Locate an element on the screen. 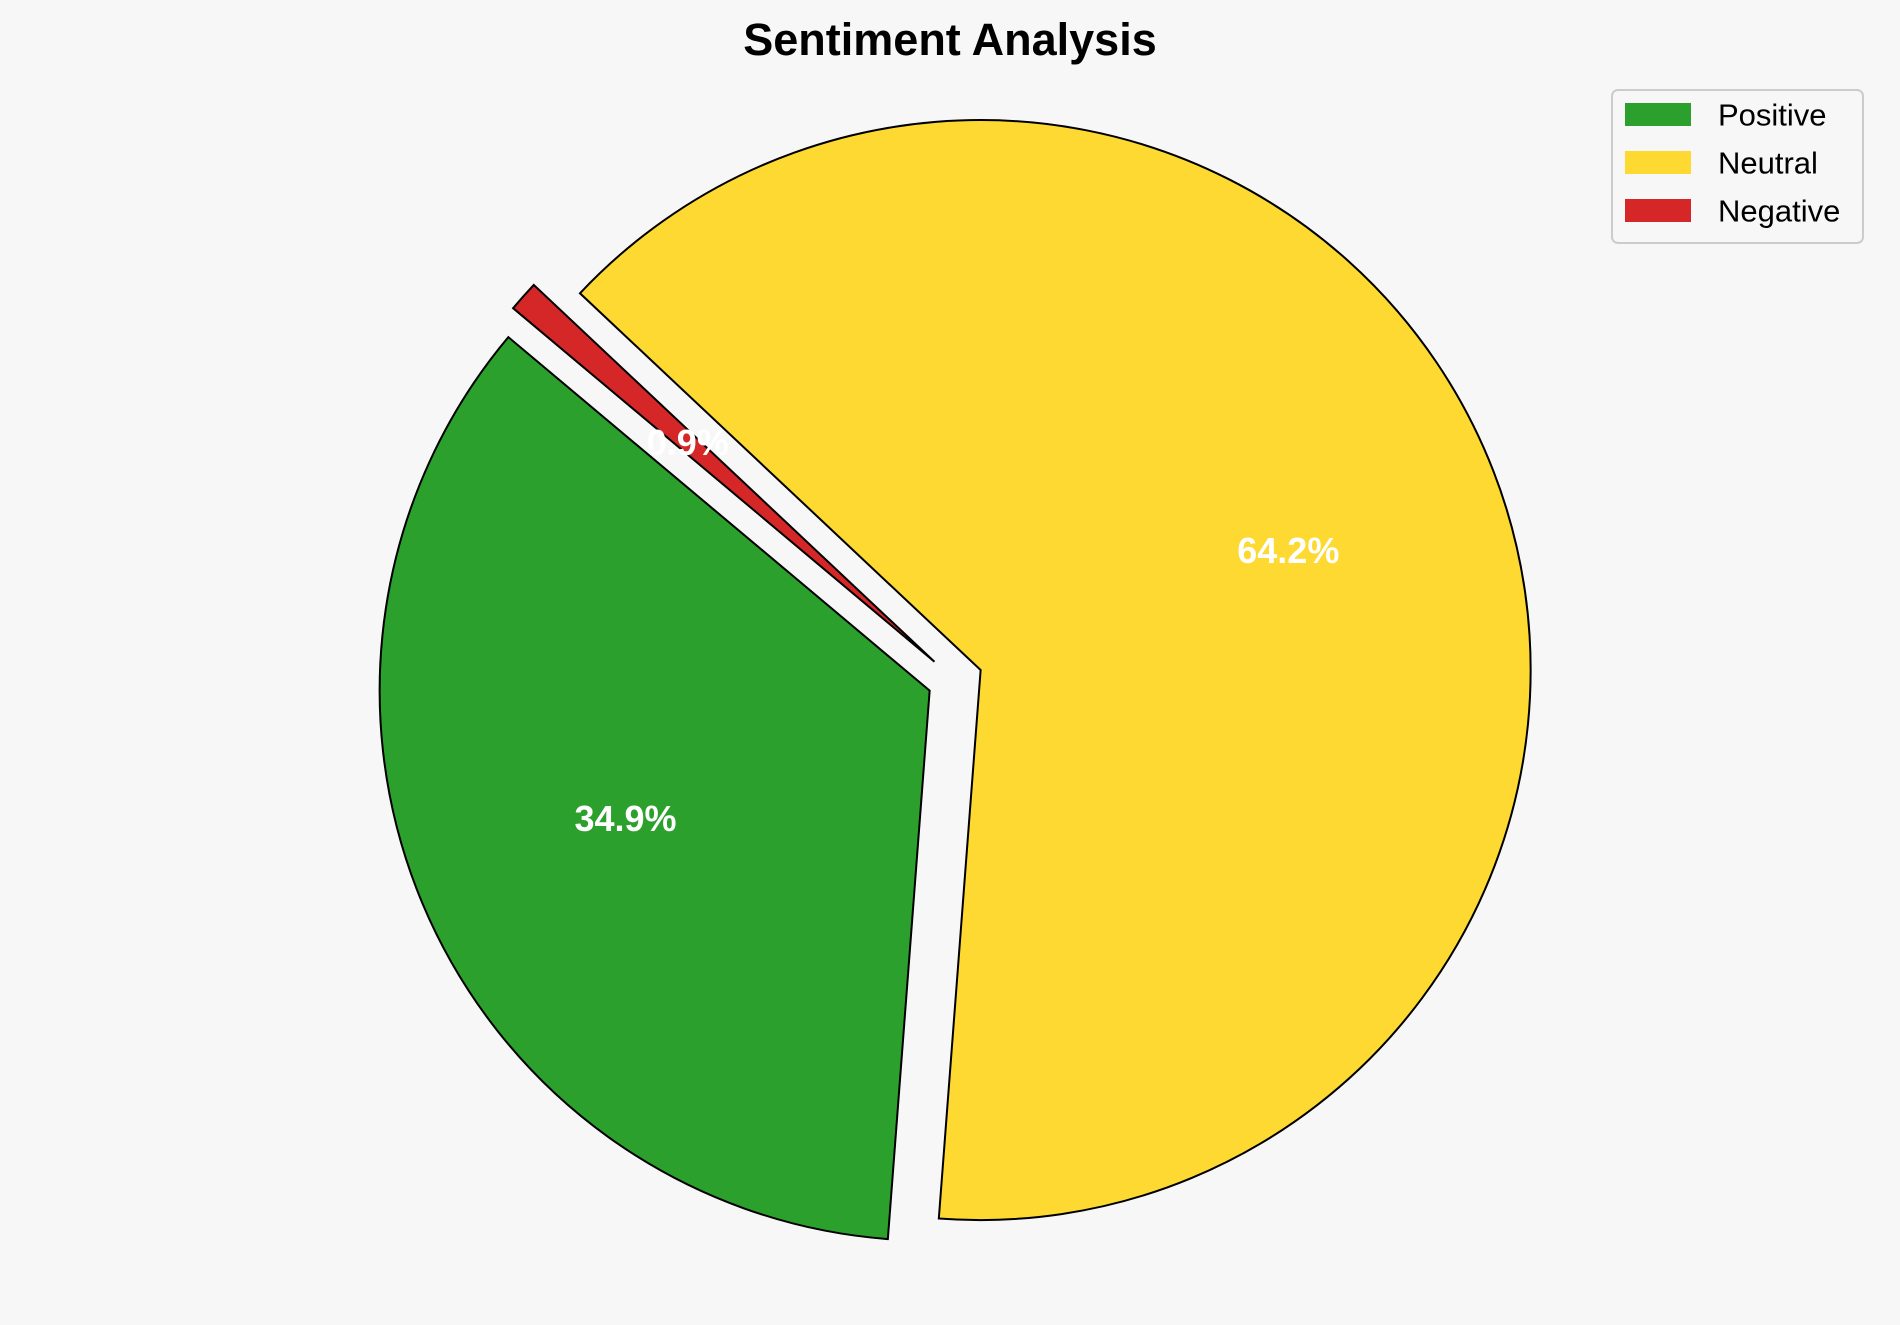  slice-label-positive: 34.9% is located at coordinates (625, 818).